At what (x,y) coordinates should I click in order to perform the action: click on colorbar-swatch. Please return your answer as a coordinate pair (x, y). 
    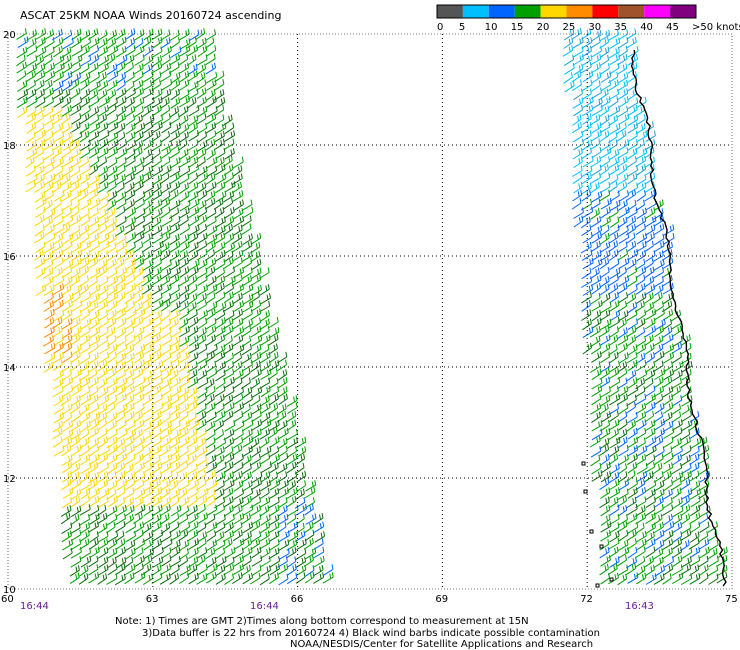
    Looking at the image, I should click on (553, 11).